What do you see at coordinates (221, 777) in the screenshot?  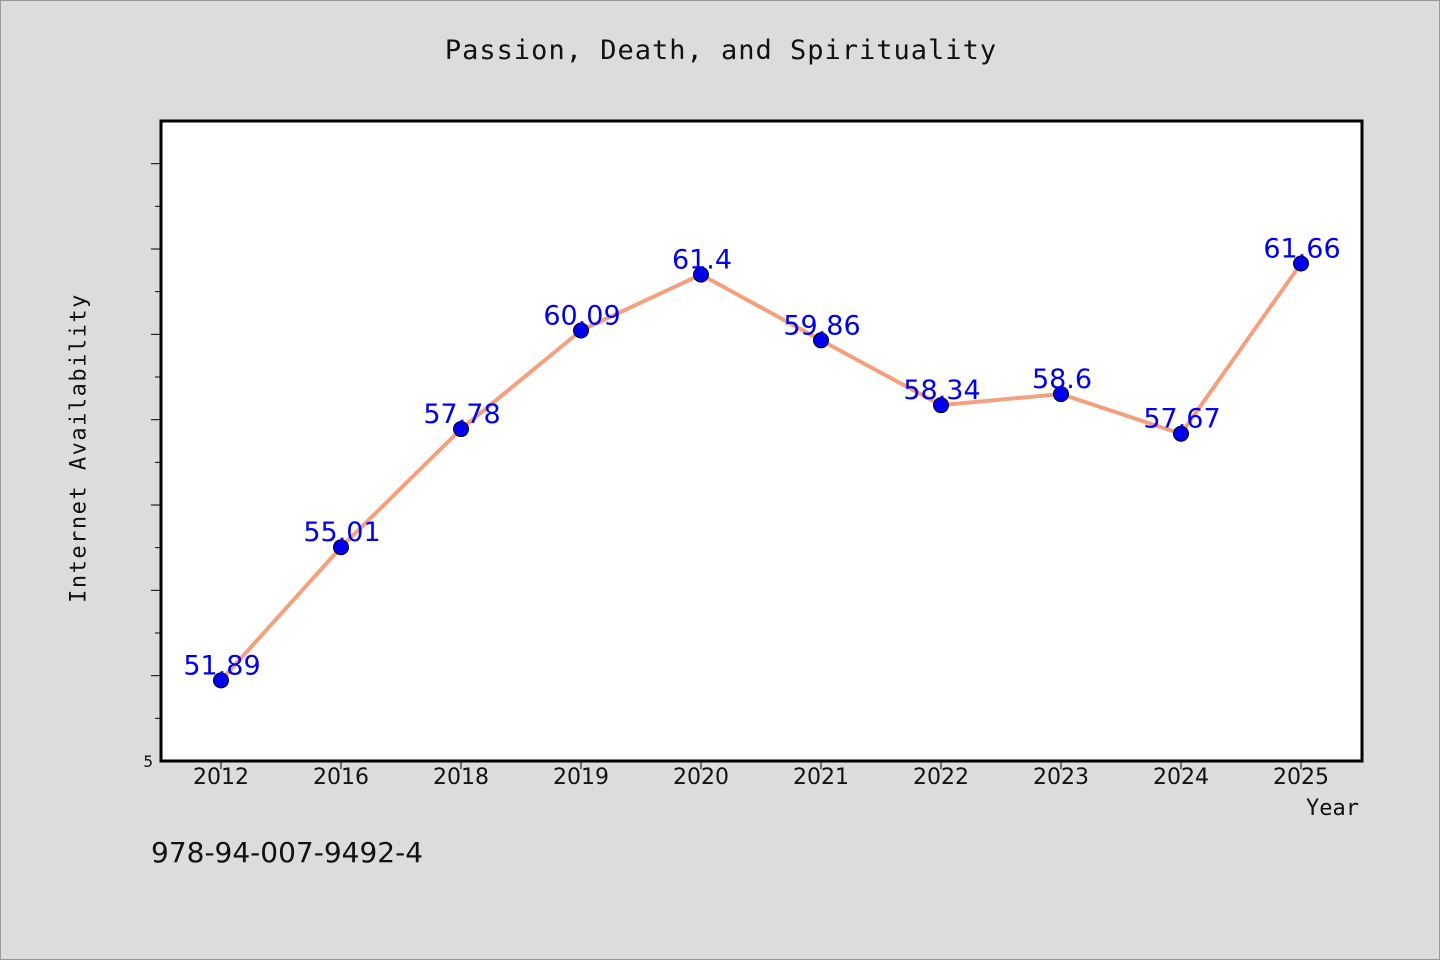 I see `x-tick-label: 2012` at bounding box center [221, 777].